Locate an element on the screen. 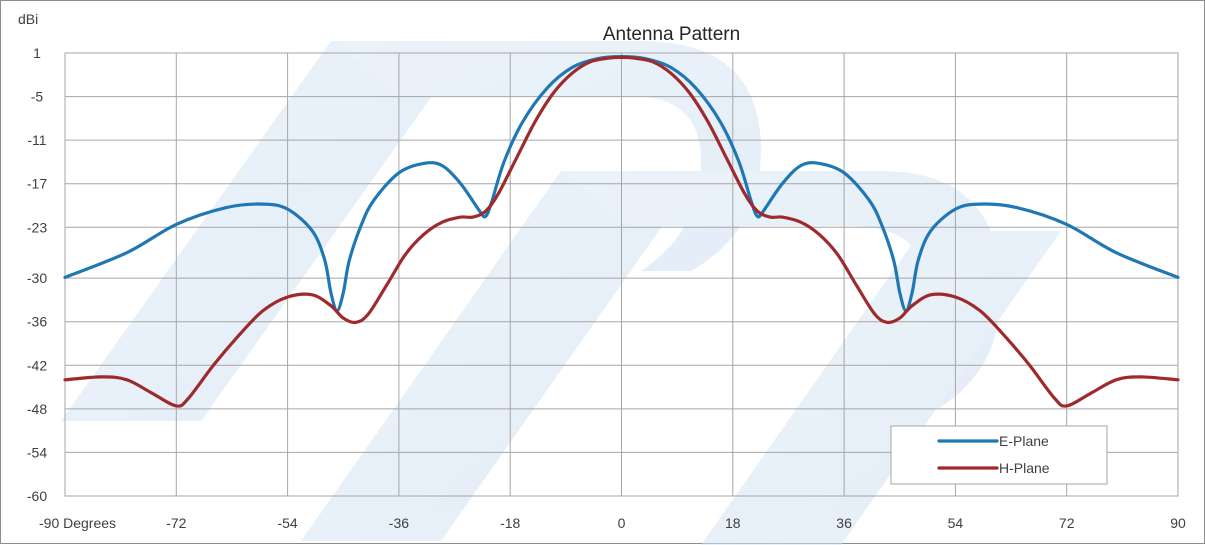 The width and height of the screenshot is (1205, 545). x-tick-label: 36 is located at coordinates (844, 523).